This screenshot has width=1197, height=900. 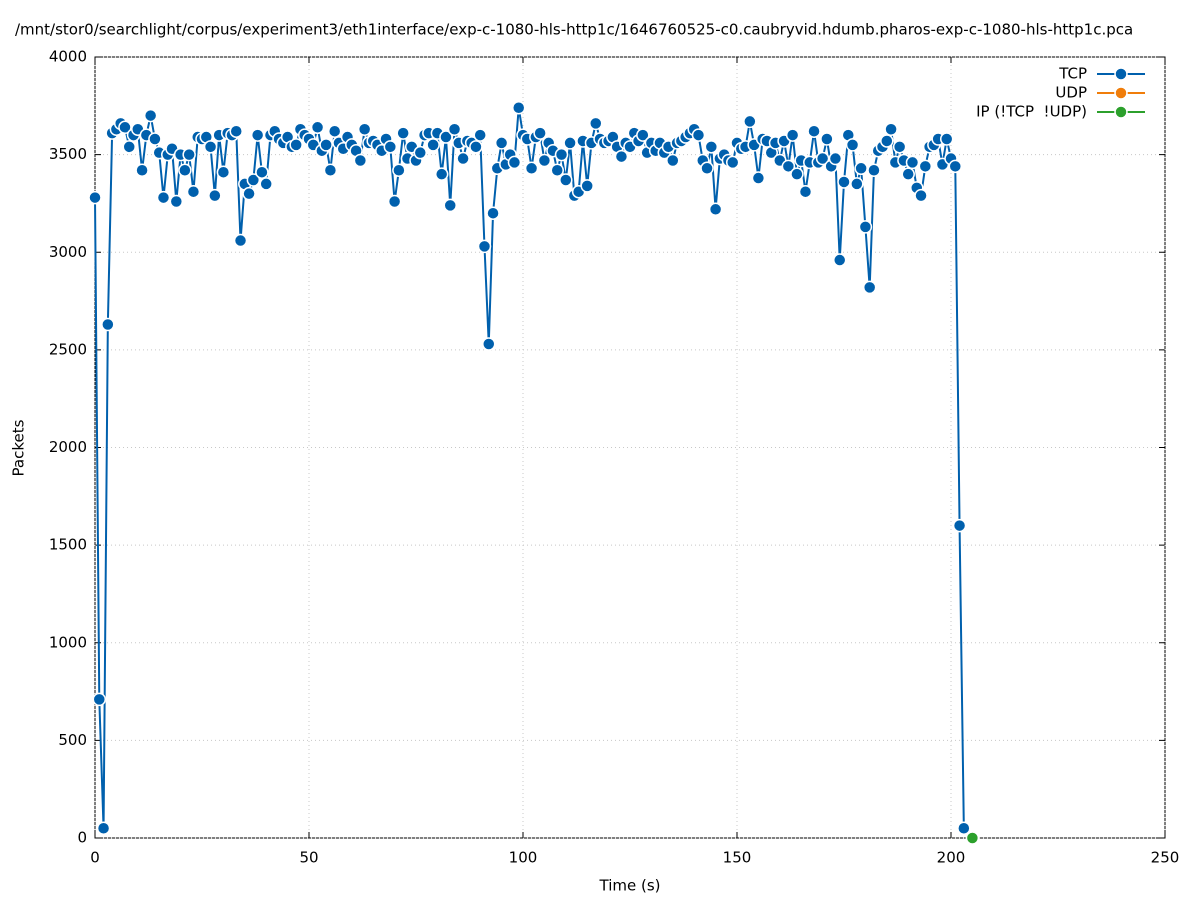 What do you see at coordinates (68, 154) in the screenshot?
I see `y-tick-label: 3500` at bounding box center [68, 154].